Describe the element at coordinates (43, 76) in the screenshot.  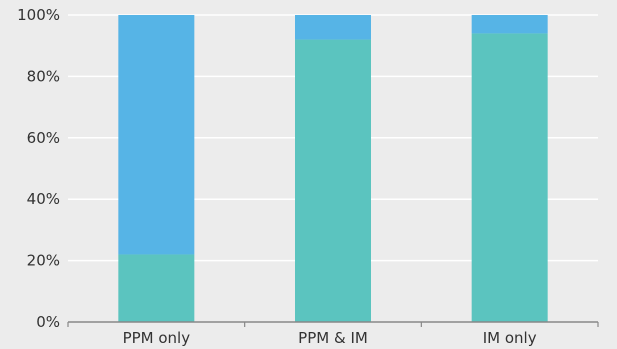
I see `y-tick-label: 80%` at that location.